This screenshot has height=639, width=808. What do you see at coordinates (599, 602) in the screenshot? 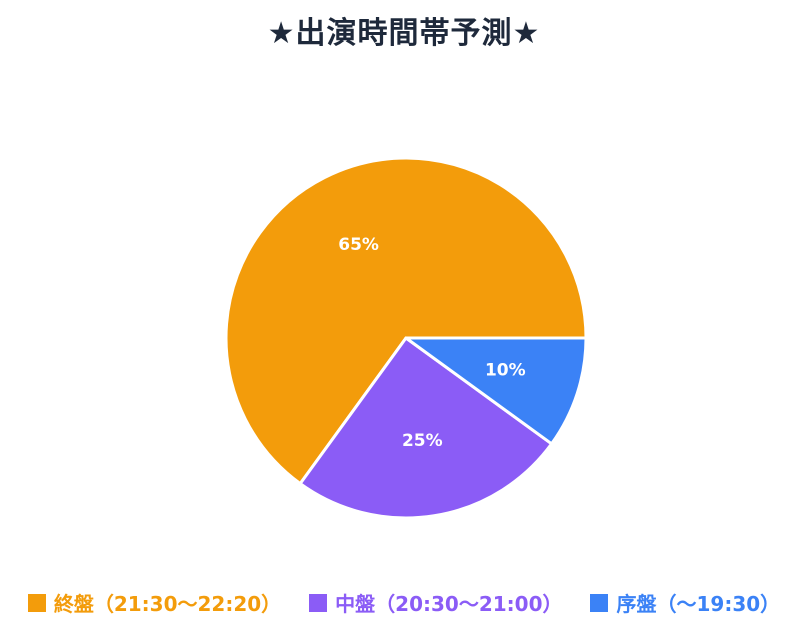
I see `legend-swatch-opening` at bounding box center [599, 602].